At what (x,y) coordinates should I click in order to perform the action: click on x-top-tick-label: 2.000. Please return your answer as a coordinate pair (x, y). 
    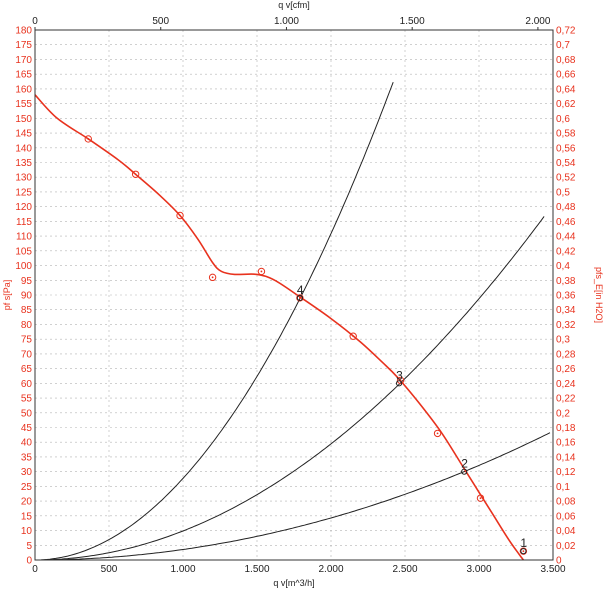
    Looking at the image, I should click on (537, 21).